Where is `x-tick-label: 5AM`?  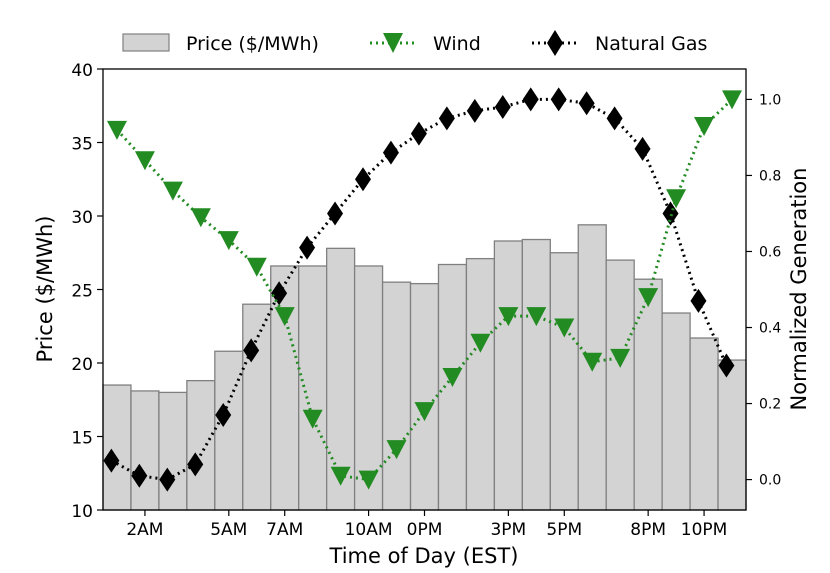 x-tick-label: 5AM is located at coordinates (228, 530).